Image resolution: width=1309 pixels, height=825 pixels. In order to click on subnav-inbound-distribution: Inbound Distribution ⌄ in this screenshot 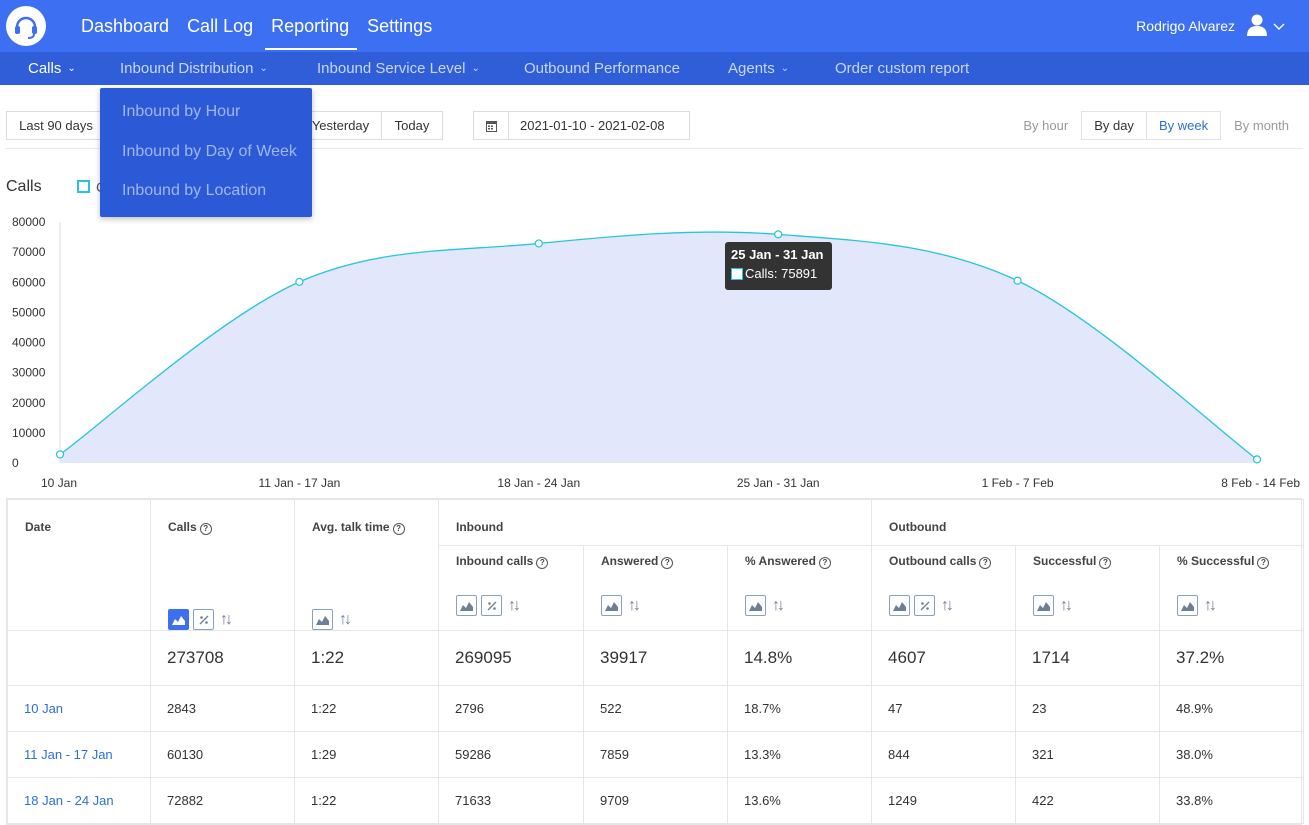, I will do `click(194, 68)`.